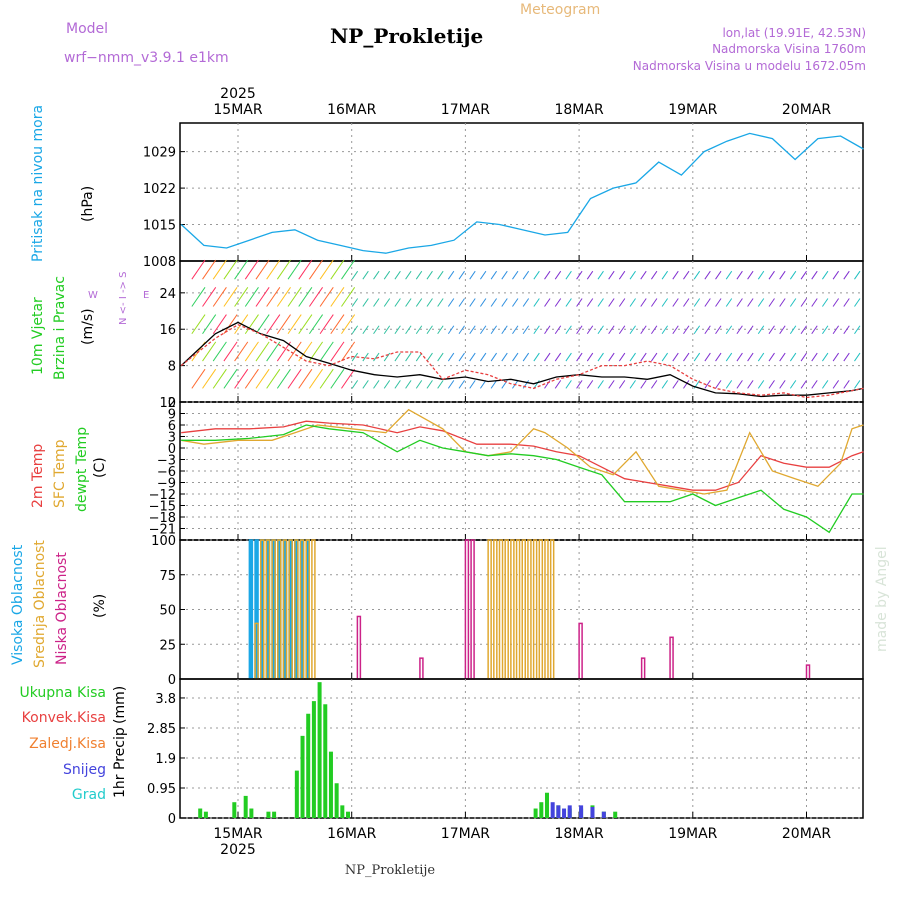 Image resolution: width=900 pixels, height=900 pixels. I want to click on wind-compass: N <- I -> S, so click(123, 298).